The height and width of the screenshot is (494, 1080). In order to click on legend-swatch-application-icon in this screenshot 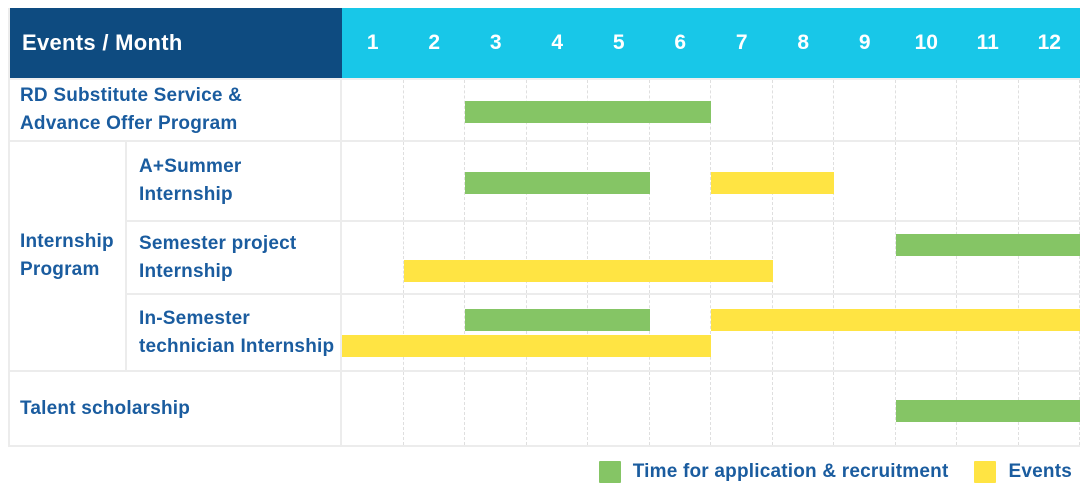, I will do `click(609, 472)`.